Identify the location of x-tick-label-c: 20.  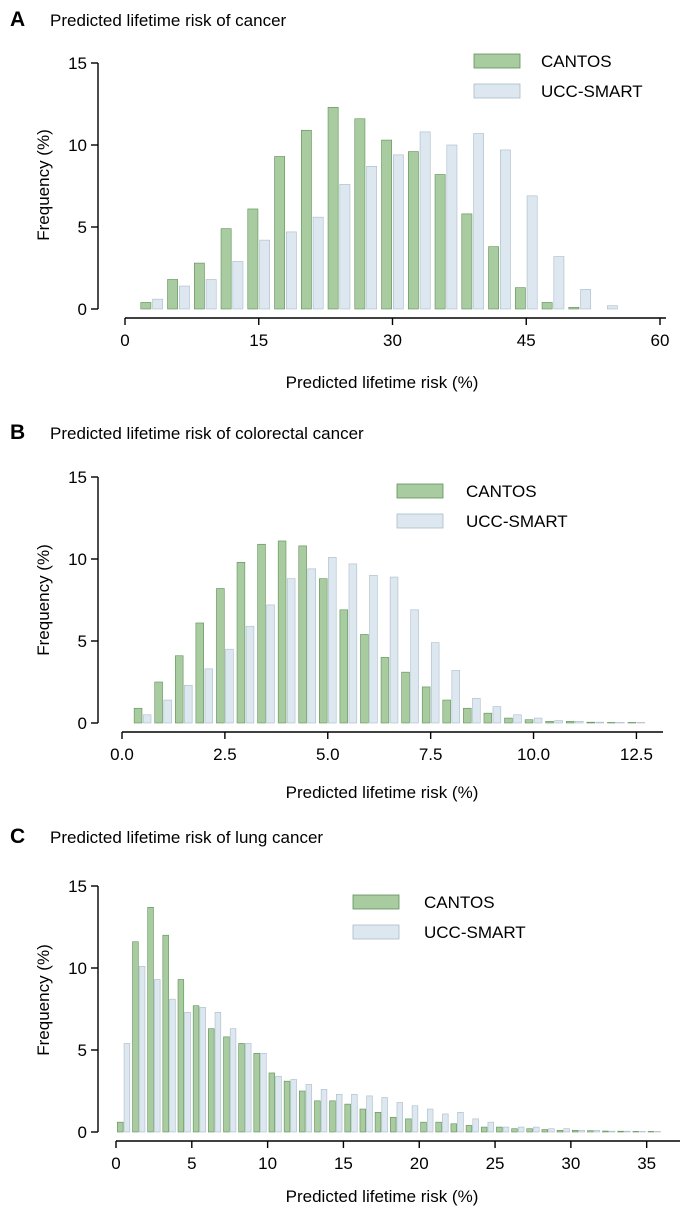
(419, 1163).